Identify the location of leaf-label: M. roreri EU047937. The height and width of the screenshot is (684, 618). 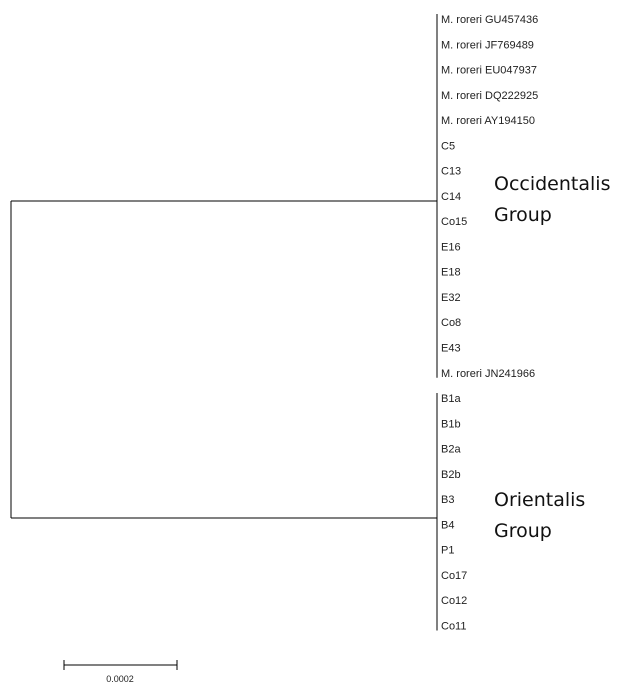
(489, 71).